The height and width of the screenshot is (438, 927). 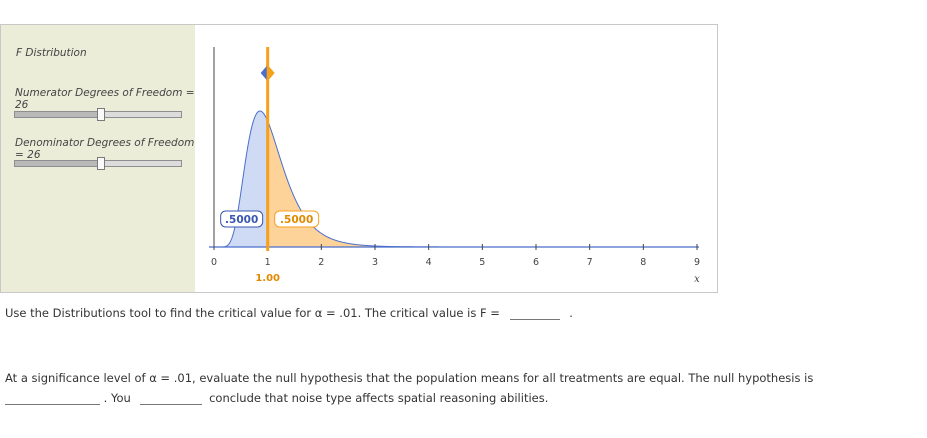 I want to click on question-1-period: ., so click(x=571, y=313).